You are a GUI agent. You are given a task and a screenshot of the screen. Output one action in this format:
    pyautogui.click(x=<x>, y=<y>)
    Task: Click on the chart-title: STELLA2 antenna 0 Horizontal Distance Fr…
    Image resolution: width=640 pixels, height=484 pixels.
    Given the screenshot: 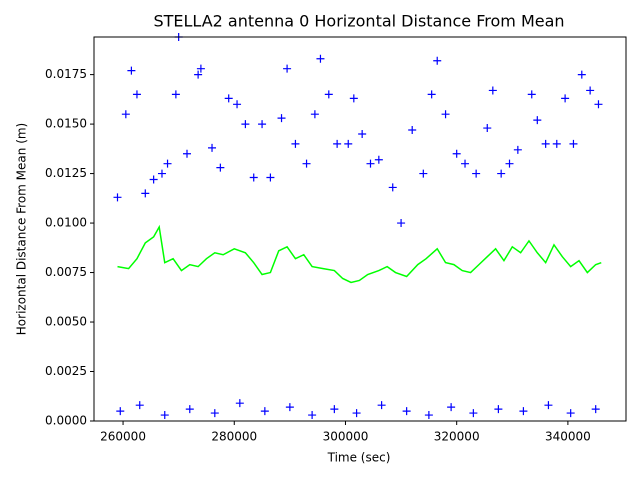 What is the action you would take?
    pyautogui.click(x=358, y=21)
    